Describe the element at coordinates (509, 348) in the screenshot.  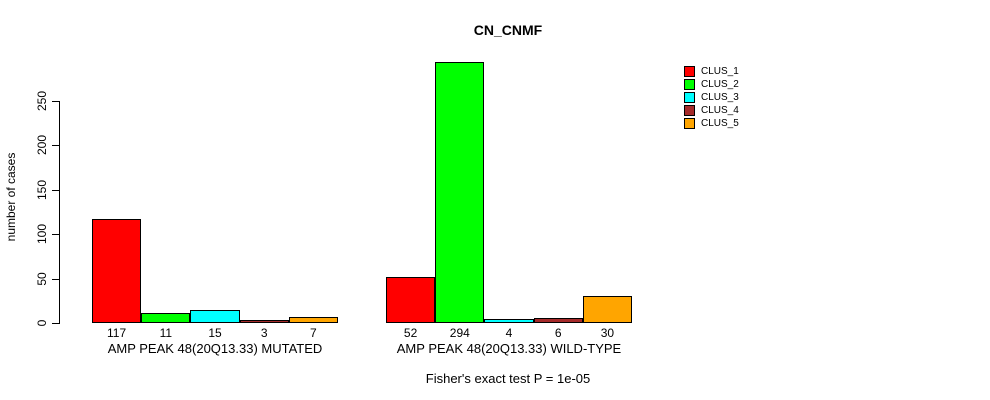
I see `group-label: AMP PEAK 48(20Q13.33) WILD-TYPE` at that location.